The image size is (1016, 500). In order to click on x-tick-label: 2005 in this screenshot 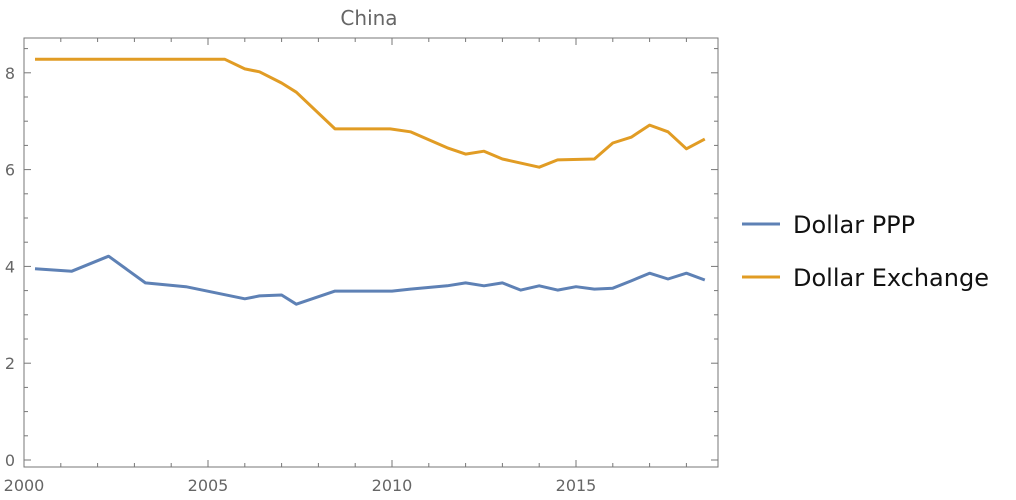, I will do `click(208, 485)`.